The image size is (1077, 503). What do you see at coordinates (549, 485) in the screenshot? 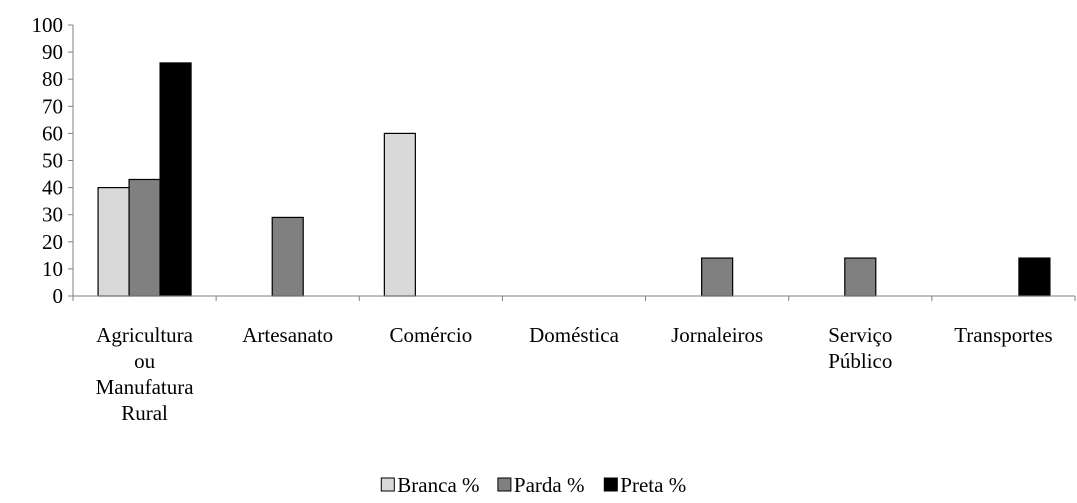
I see `legend-label: Parda %` at bounding box center [549, 485].